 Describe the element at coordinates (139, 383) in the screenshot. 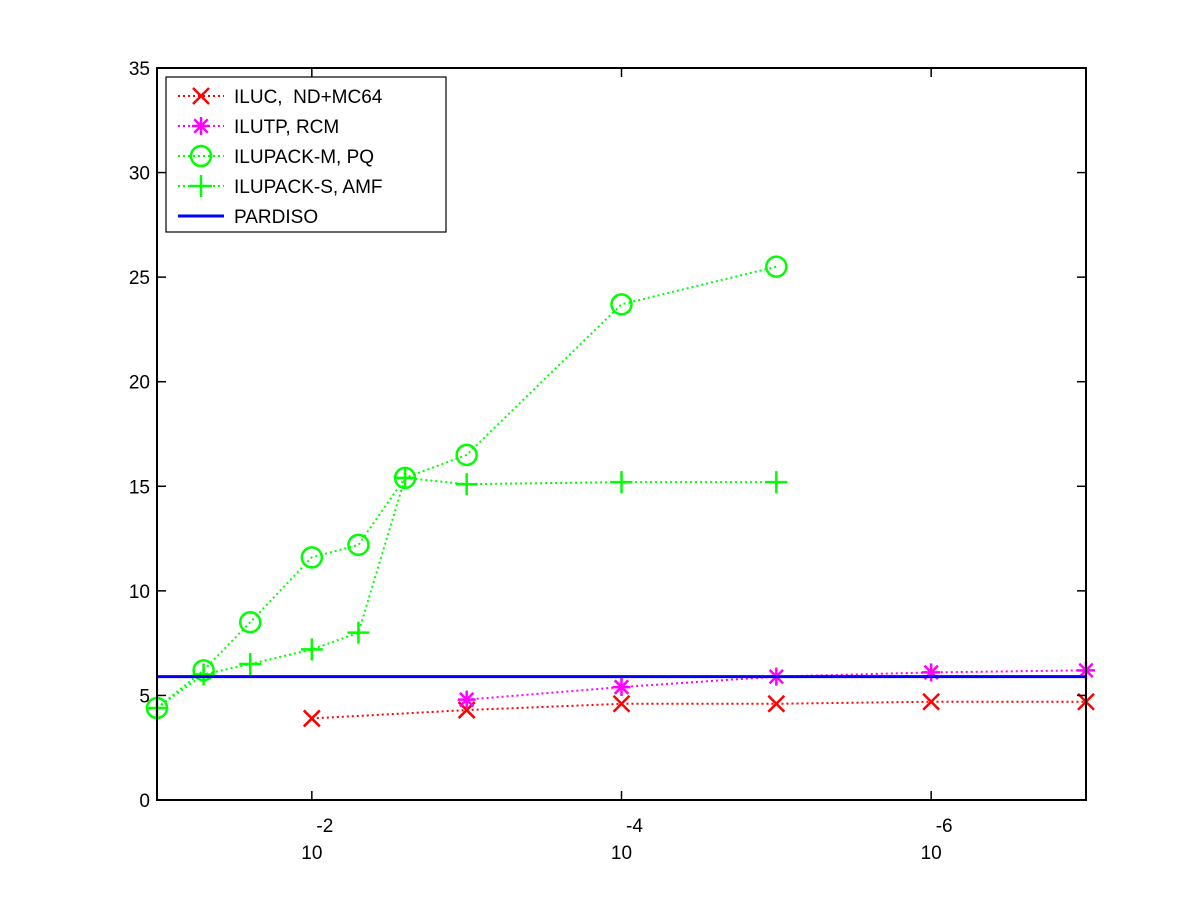

I see `y-tick-label: 20` at that location.